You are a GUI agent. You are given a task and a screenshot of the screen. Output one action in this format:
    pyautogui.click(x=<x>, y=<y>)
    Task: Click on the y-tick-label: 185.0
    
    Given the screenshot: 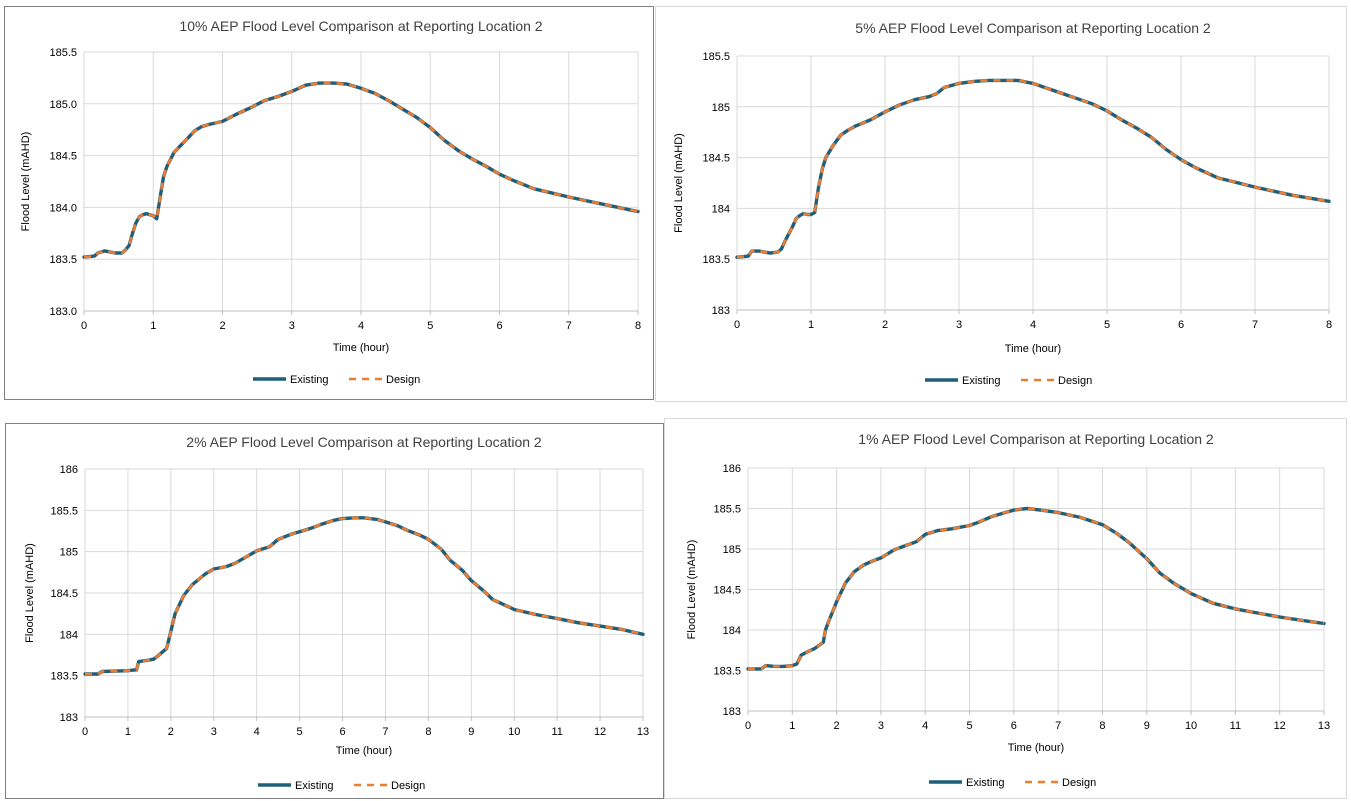 What is the action you would take?
    pyautogui.click(x=63, y=105)
    